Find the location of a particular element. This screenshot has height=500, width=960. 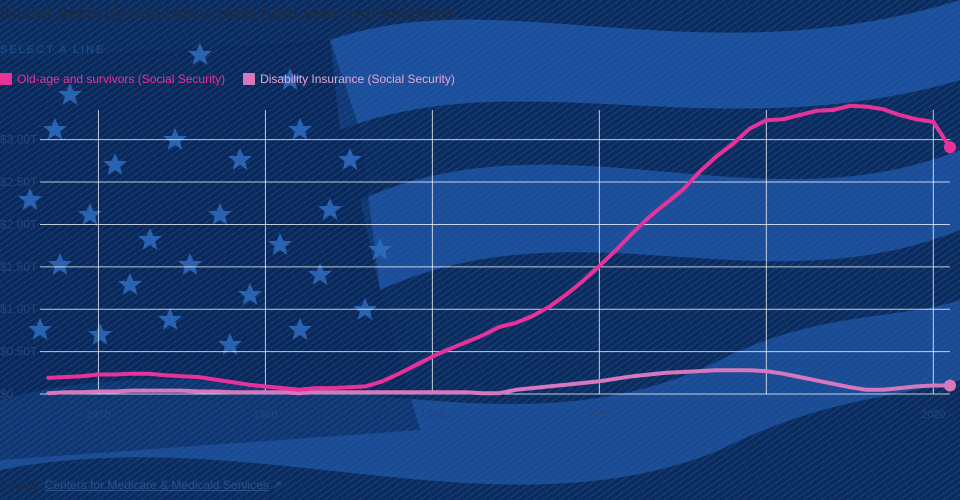

legend-swatch-old-age is located at coordinates (6, 79).